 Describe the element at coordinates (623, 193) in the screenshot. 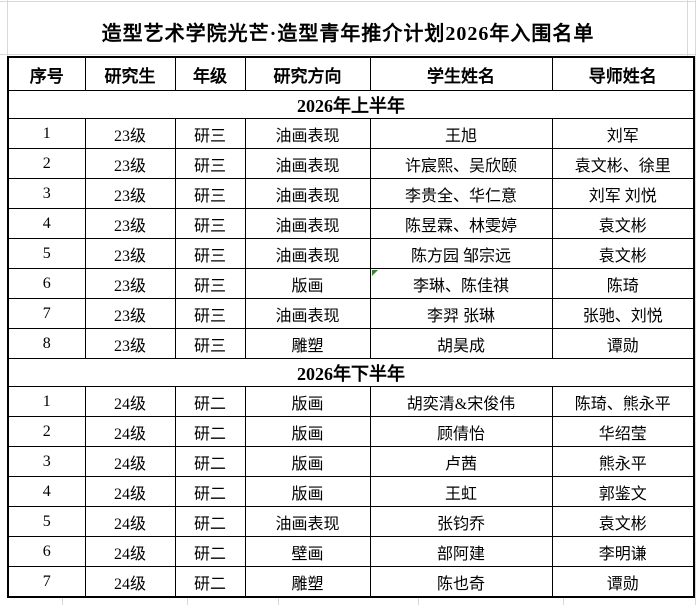

I see `cell-advisor-name: 刘军 刘悦` at that location.